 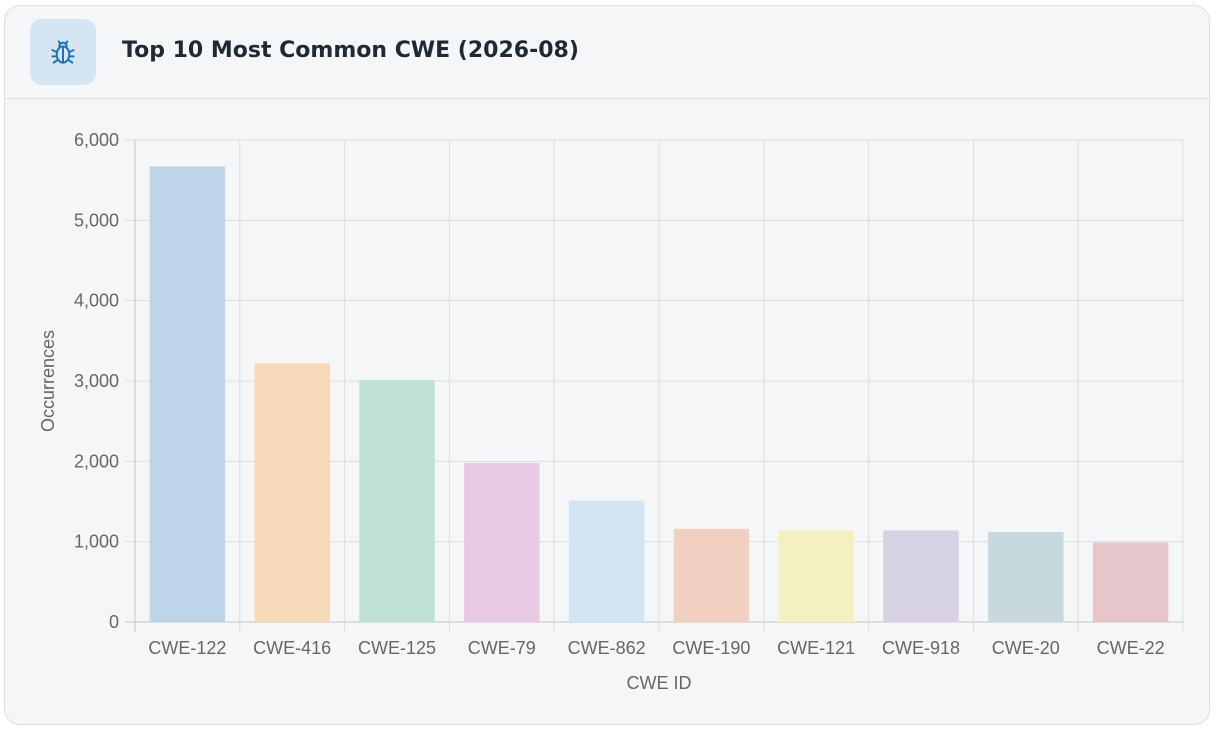 I want to click on x-tick-label: CWE-22, so click(x=1131, y=648).